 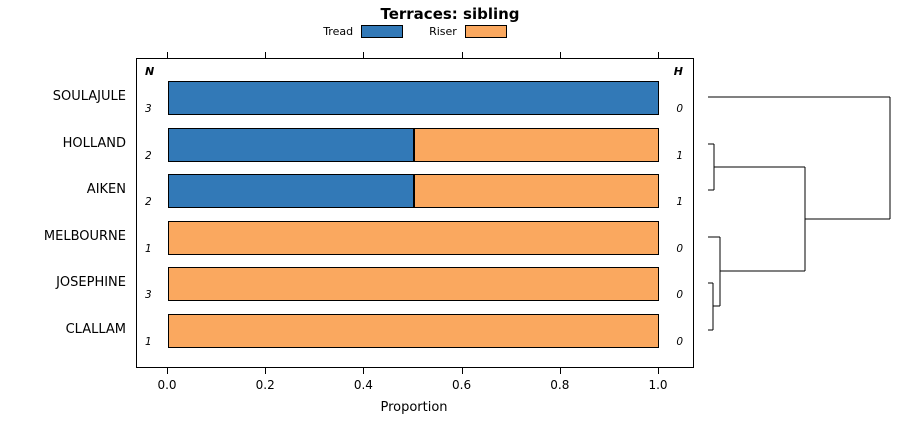 What do you see at coordinates (265, 385) in the screenshot?
I see `x-tick-label: 0.2` at bounding box center [265, 385].